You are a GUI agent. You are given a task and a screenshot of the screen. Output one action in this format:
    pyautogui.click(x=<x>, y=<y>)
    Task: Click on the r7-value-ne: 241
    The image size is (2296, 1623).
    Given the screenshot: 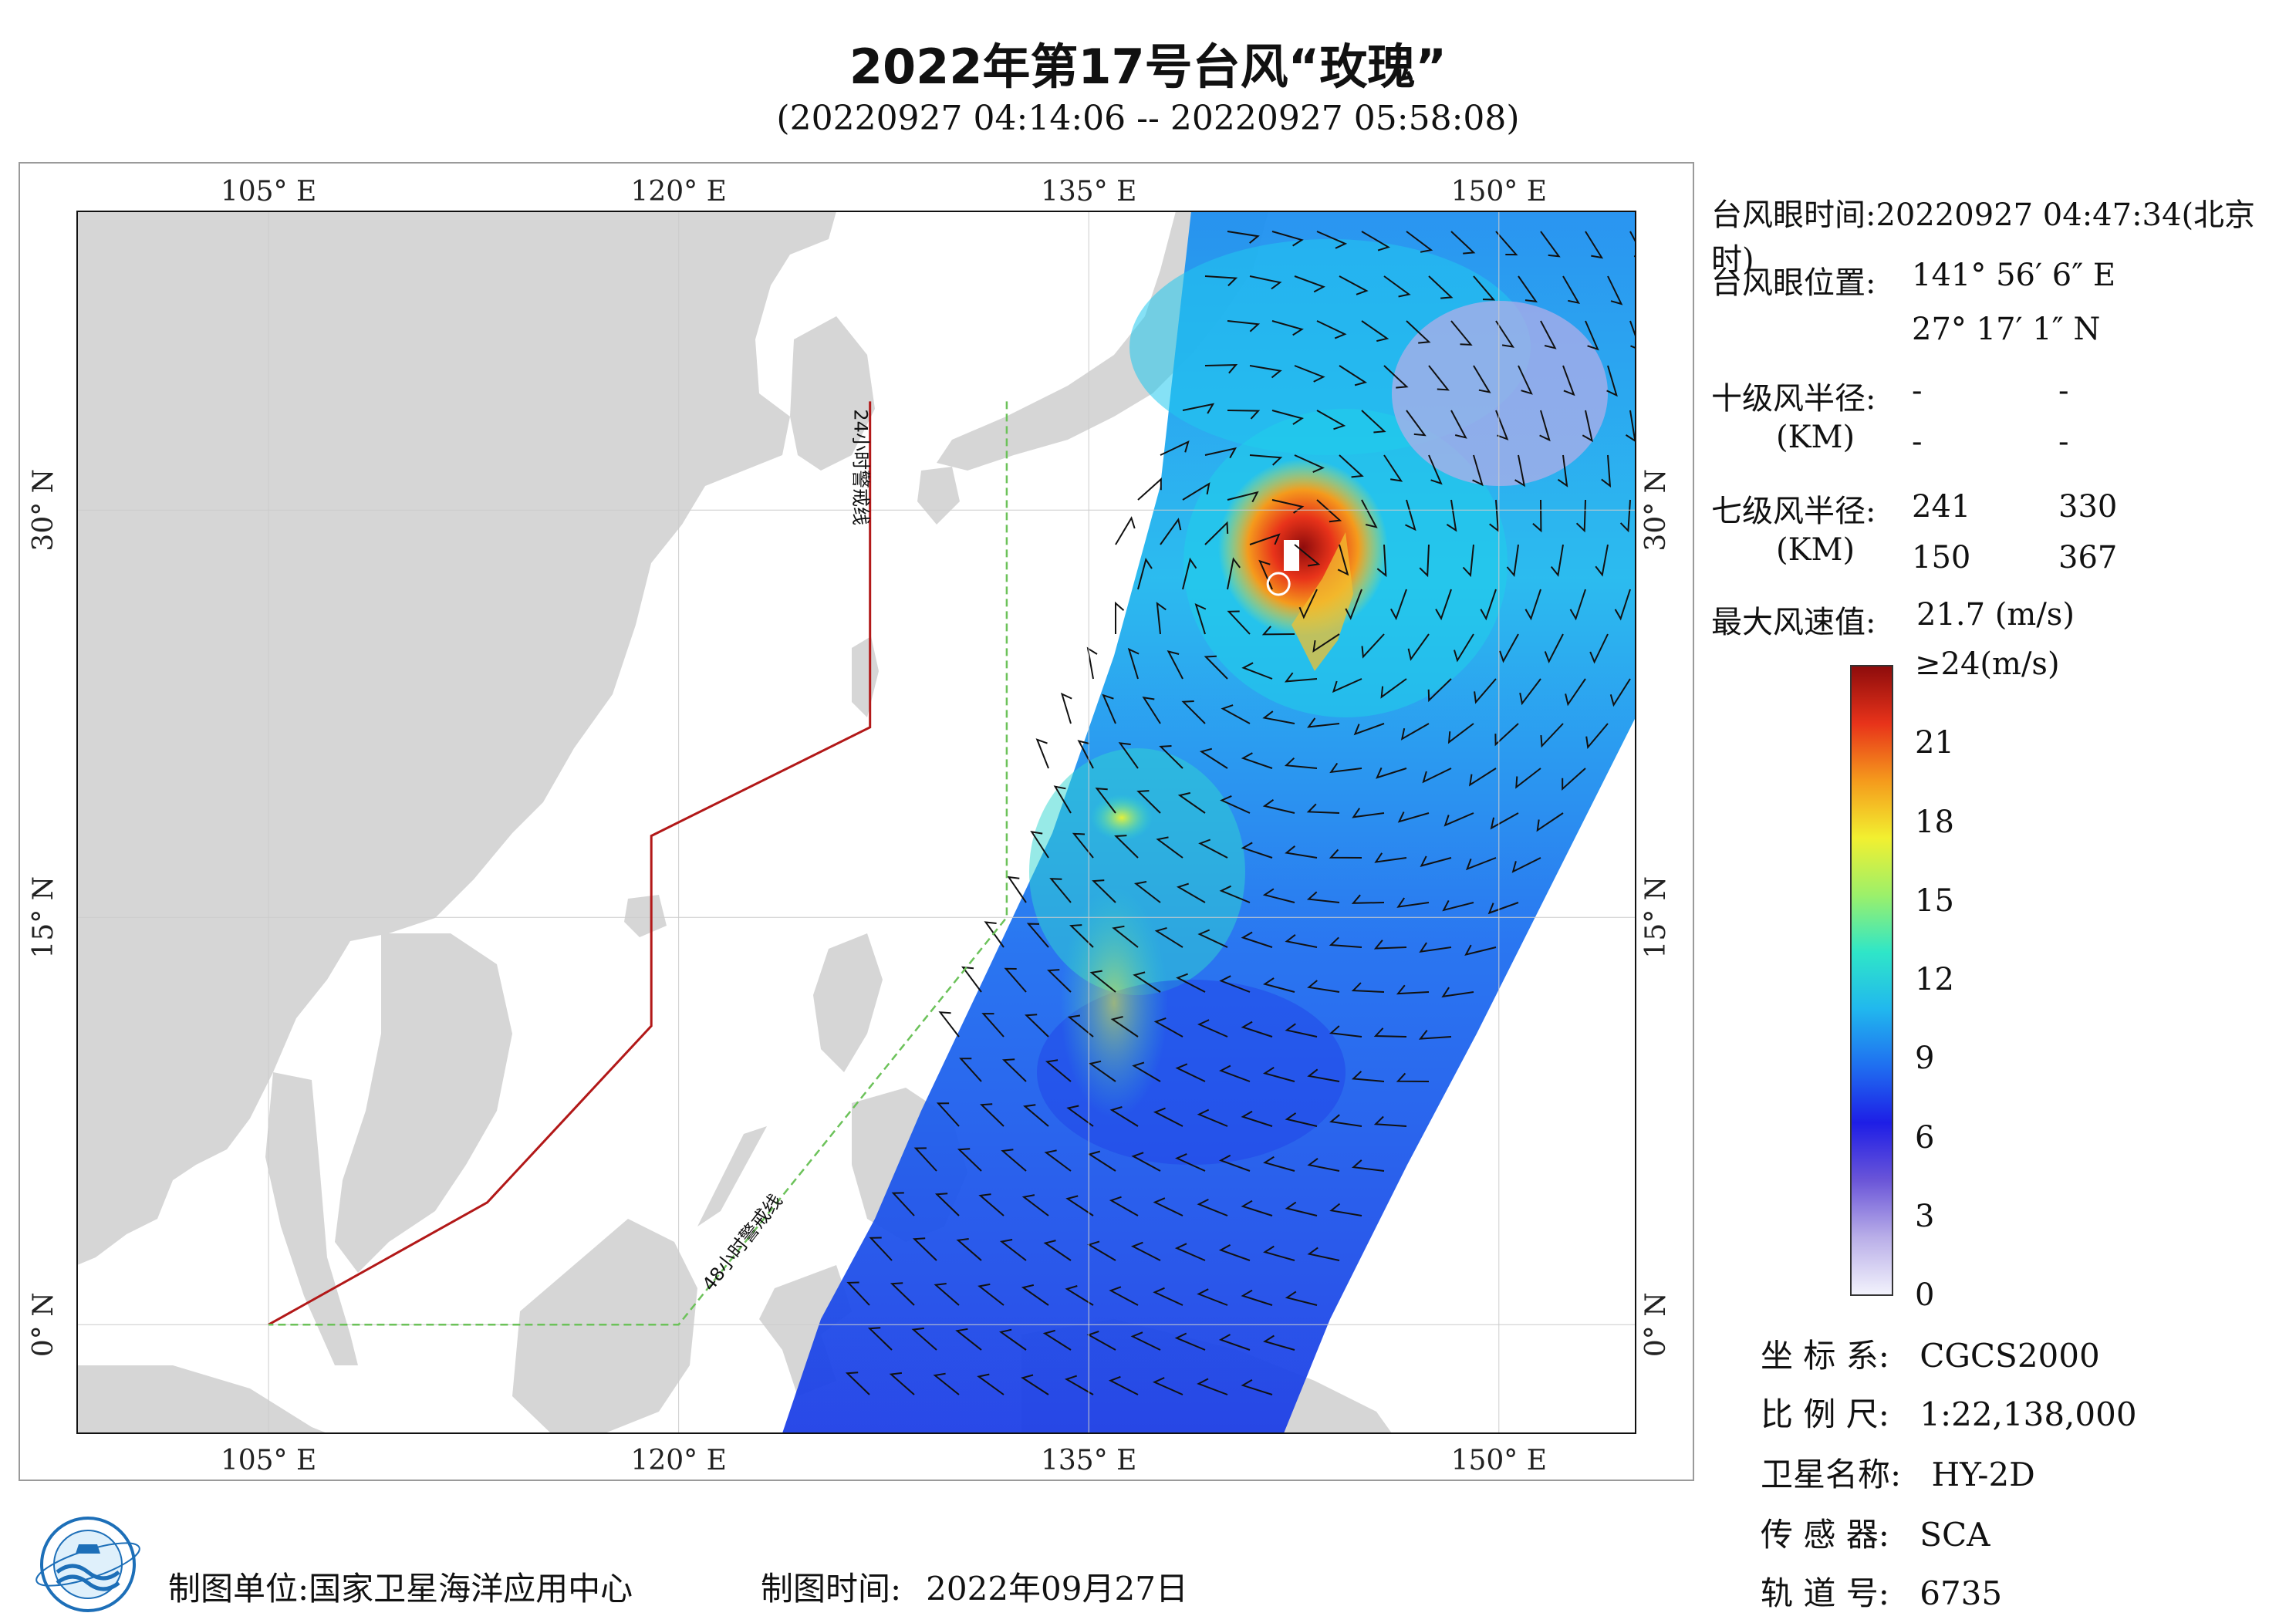 What is the action you would take?
    pyautogui.click(x=1941, y=507)
    